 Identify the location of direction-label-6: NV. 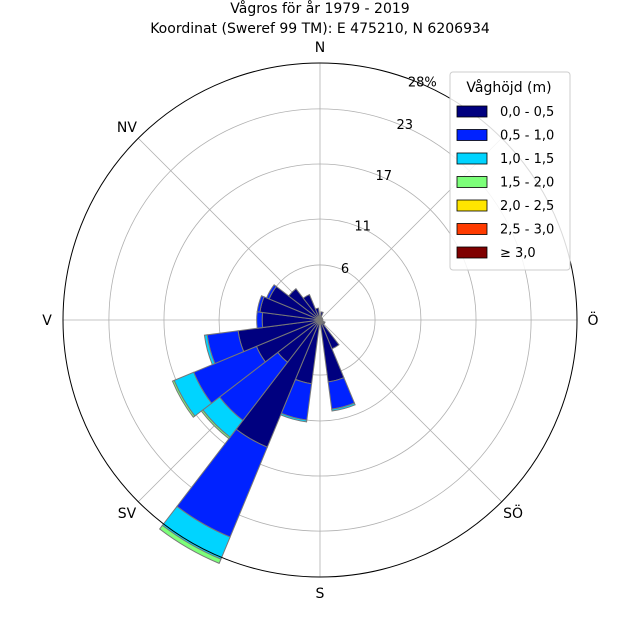
(127, 128).